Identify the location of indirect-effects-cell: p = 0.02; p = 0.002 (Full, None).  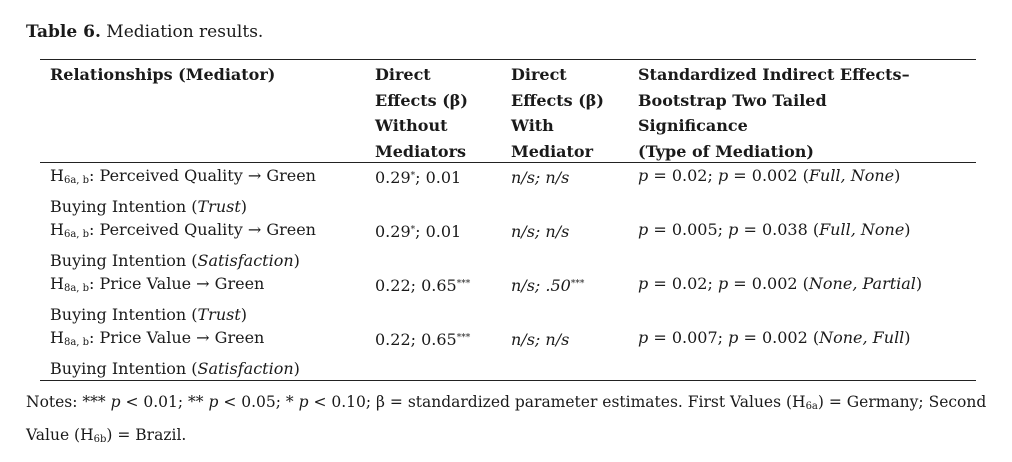
(769, 175).